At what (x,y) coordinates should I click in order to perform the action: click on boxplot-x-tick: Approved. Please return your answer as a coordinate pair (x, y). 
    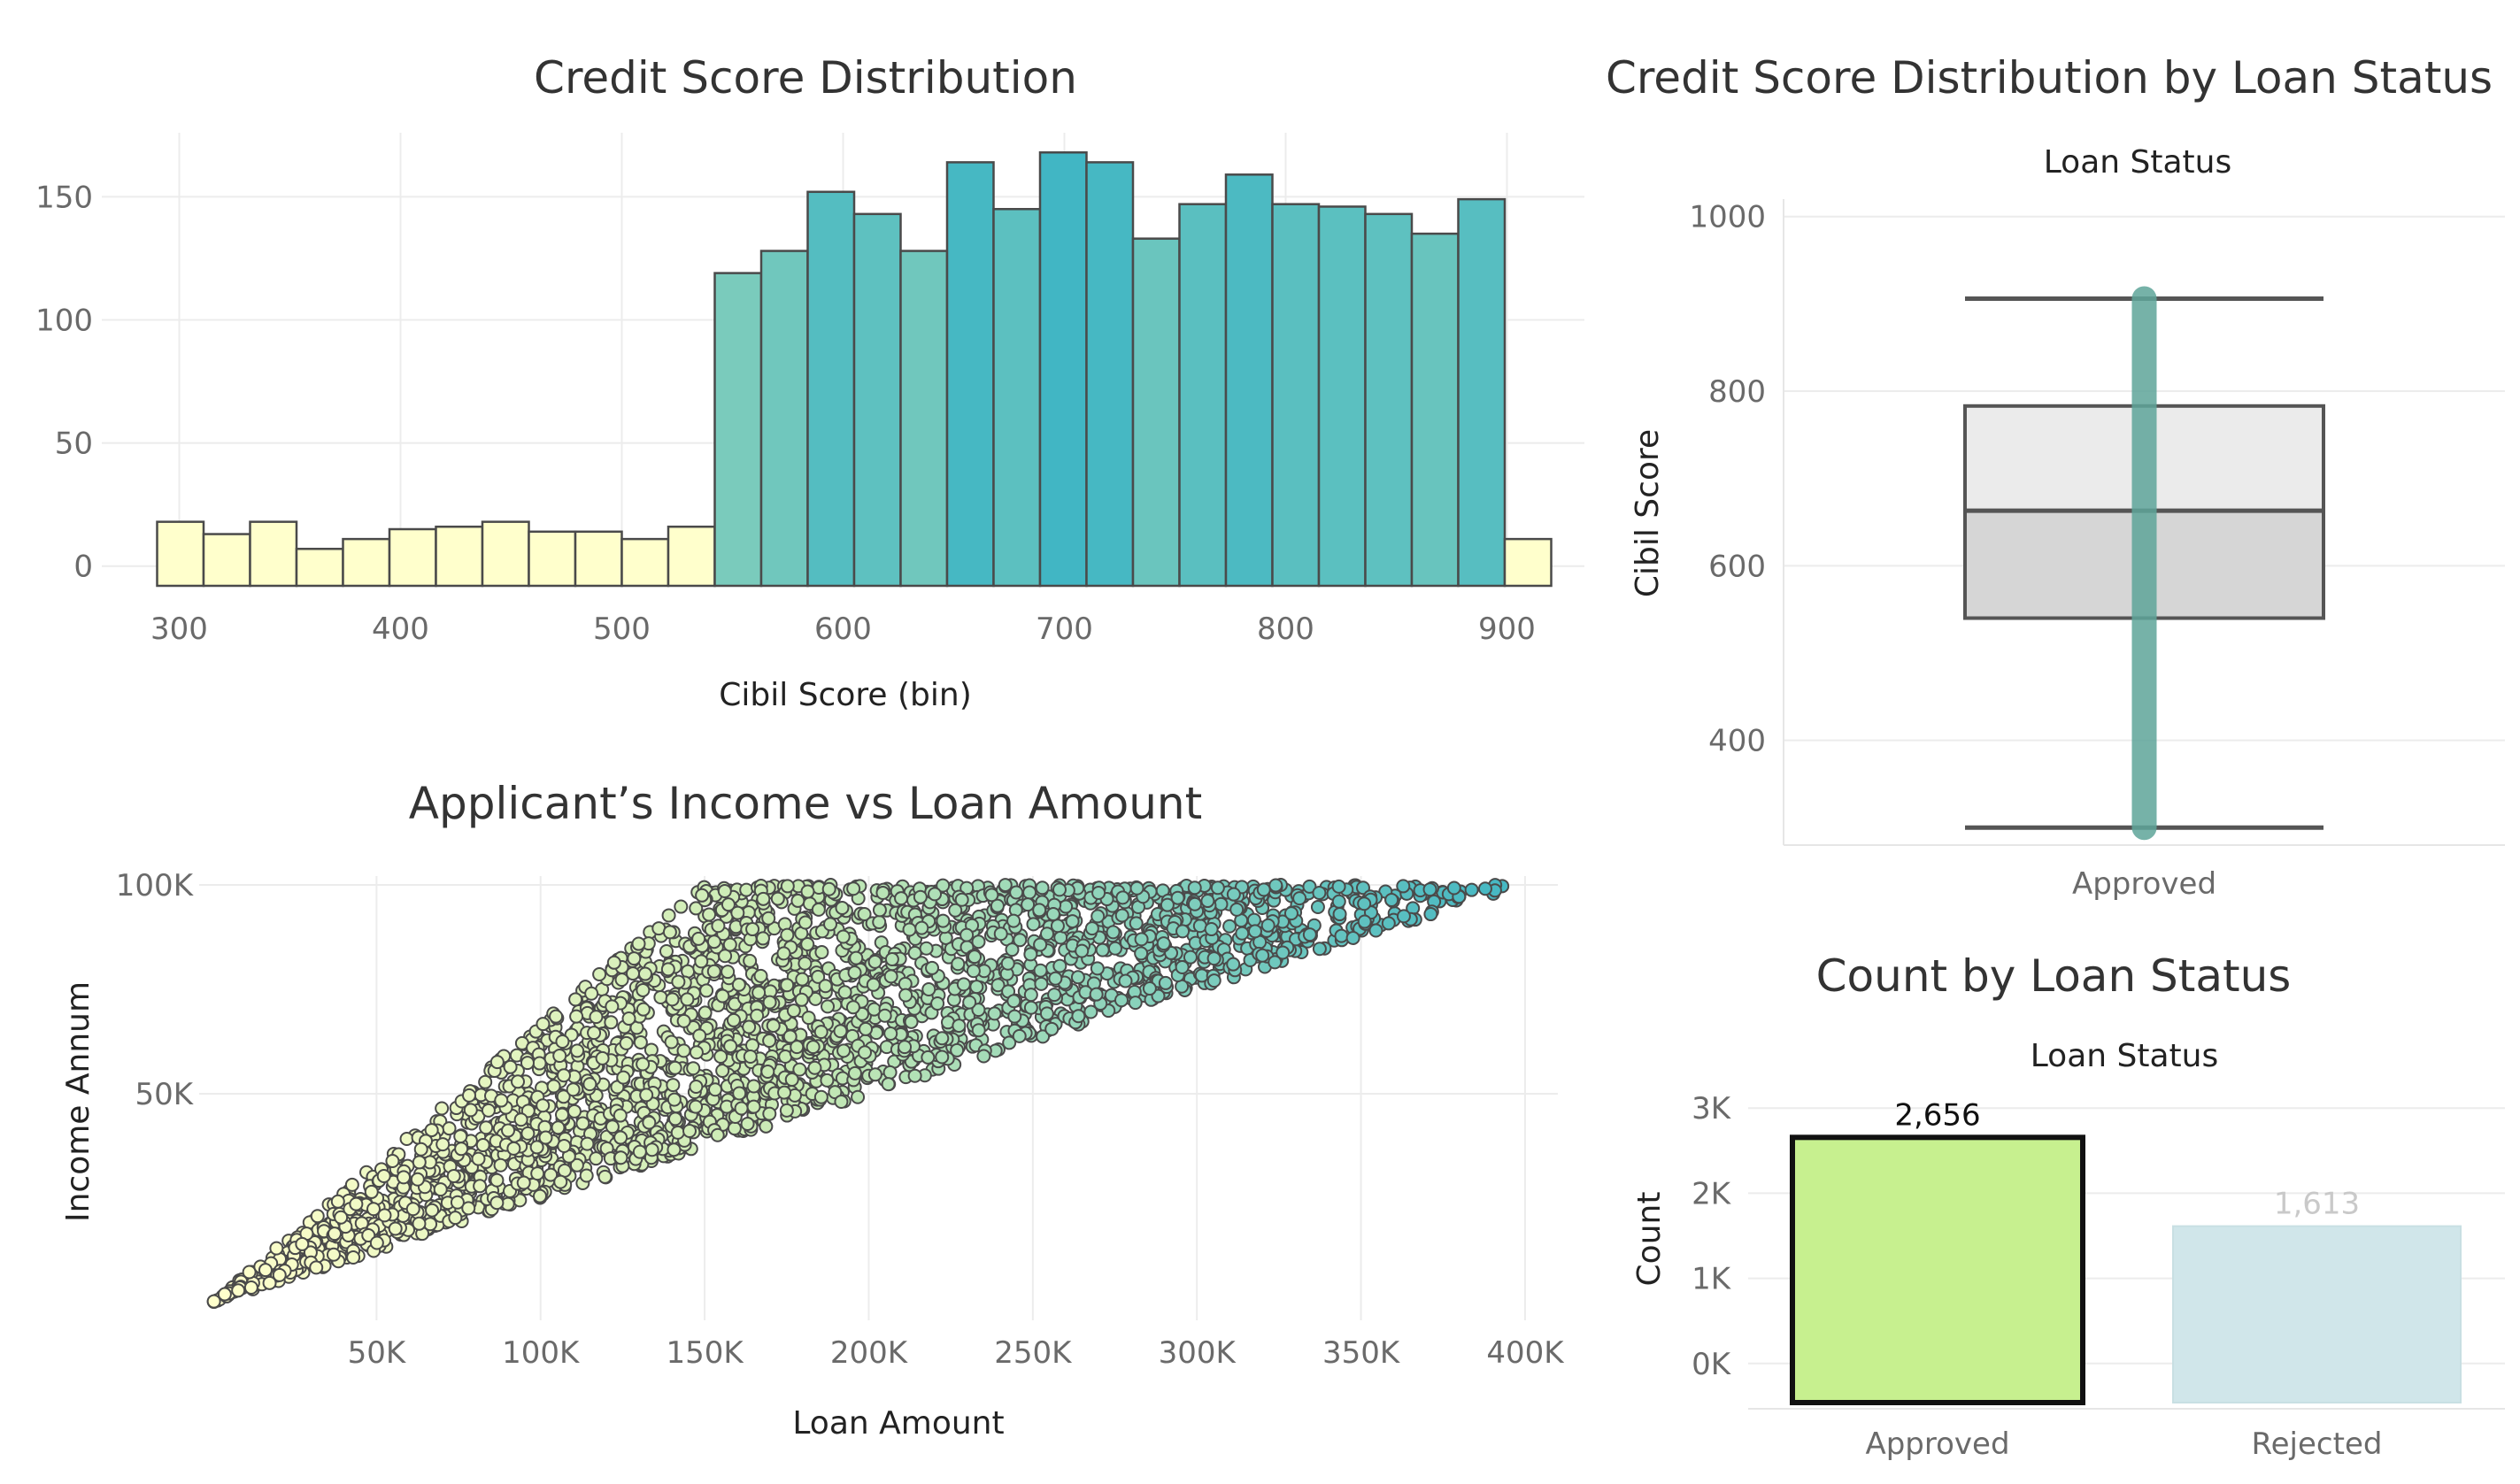
    Looking at the image, I should click on (2144, 884).